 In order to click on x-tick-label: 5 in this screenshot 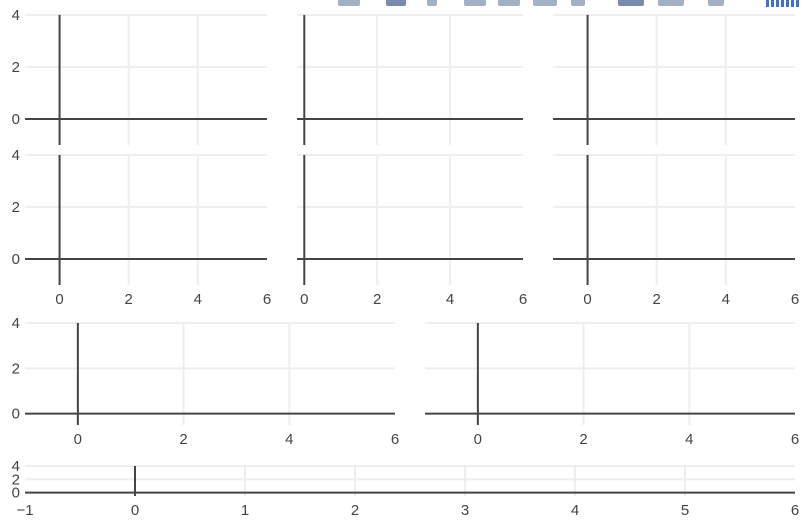, I will do `click(685, 510)`.